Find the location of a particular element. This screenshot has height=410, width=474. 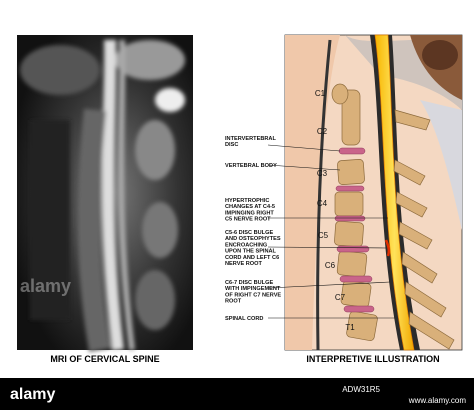

watermark-bar is located at coordinates (237, 394).